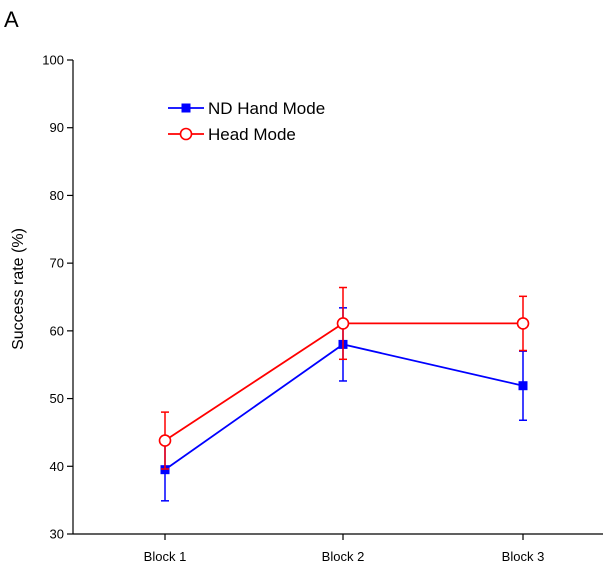  I want to click on legend-label: ND Hand Mode, so click(266, 108).